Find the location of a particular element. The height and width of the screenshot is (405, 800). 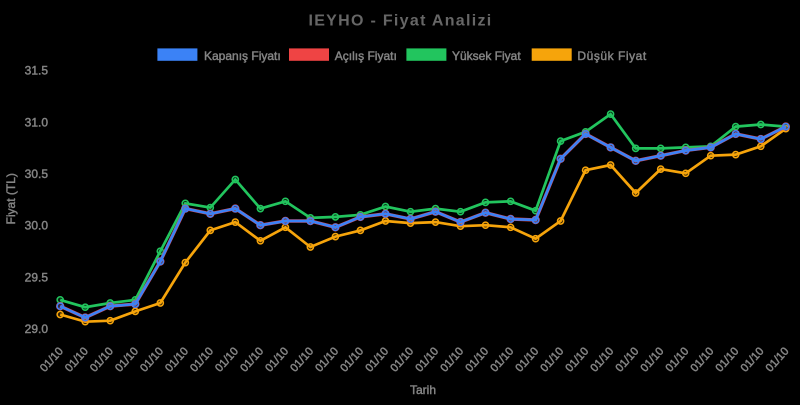

svg-text: Yüksek Fiyat is located at coordinates (486, 56).